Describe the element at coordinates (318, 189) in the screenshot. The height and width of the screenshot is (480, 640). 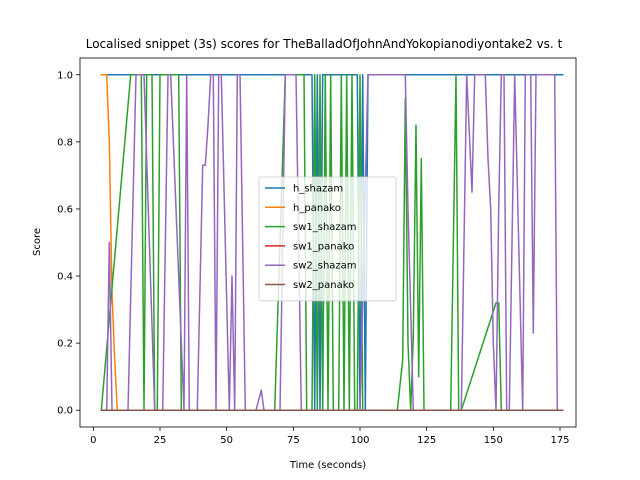
I see `legend-label: h_shazam` at that location.